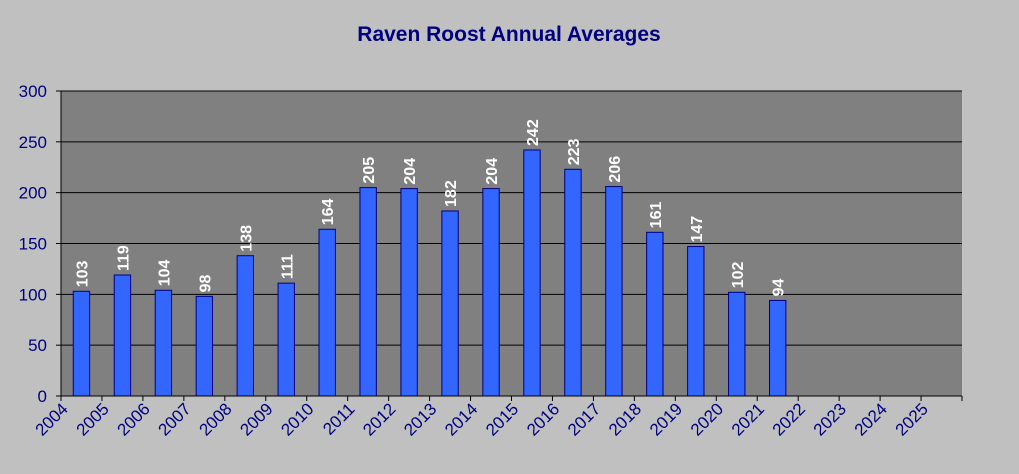  I want to click on y-tick-label: 300, so click(33, 91).